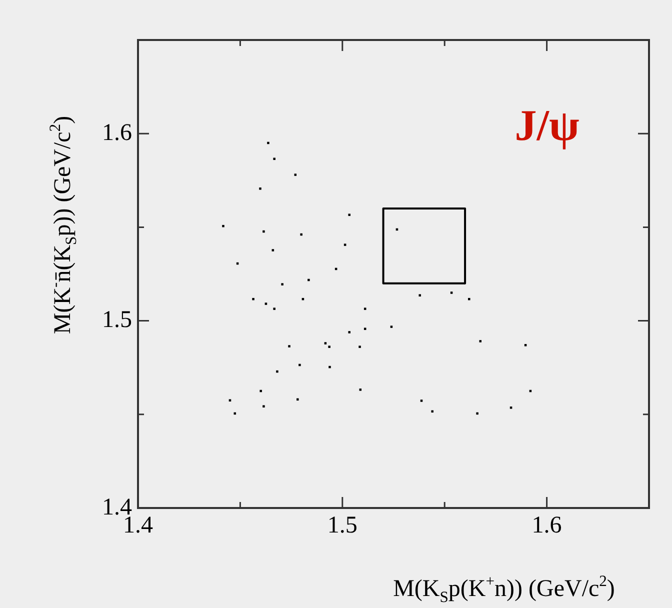 The height and width of the screenshot is (608, 672). What do you see at coordinates (117, 320) in the screenshot?
I see `y-tick-label: 1.5` at bounding box center [117, 320].